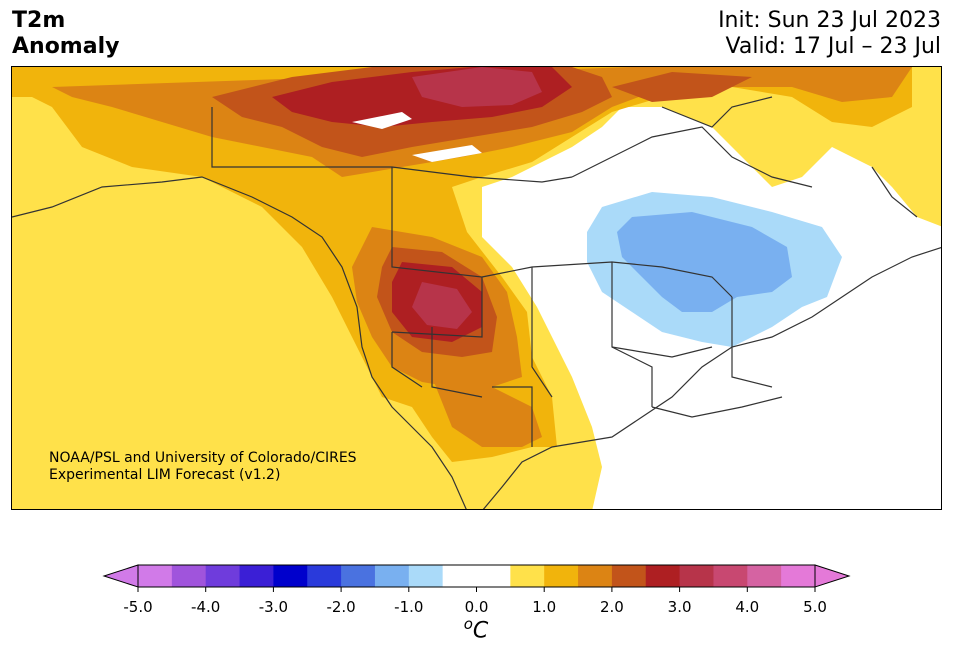 This screenshot has height=656, width=953. What do you see at coordinates (611, 607) in the screenshot?
I see `colorbar-tick-label: 2.0` at bounding box center [611, 607].